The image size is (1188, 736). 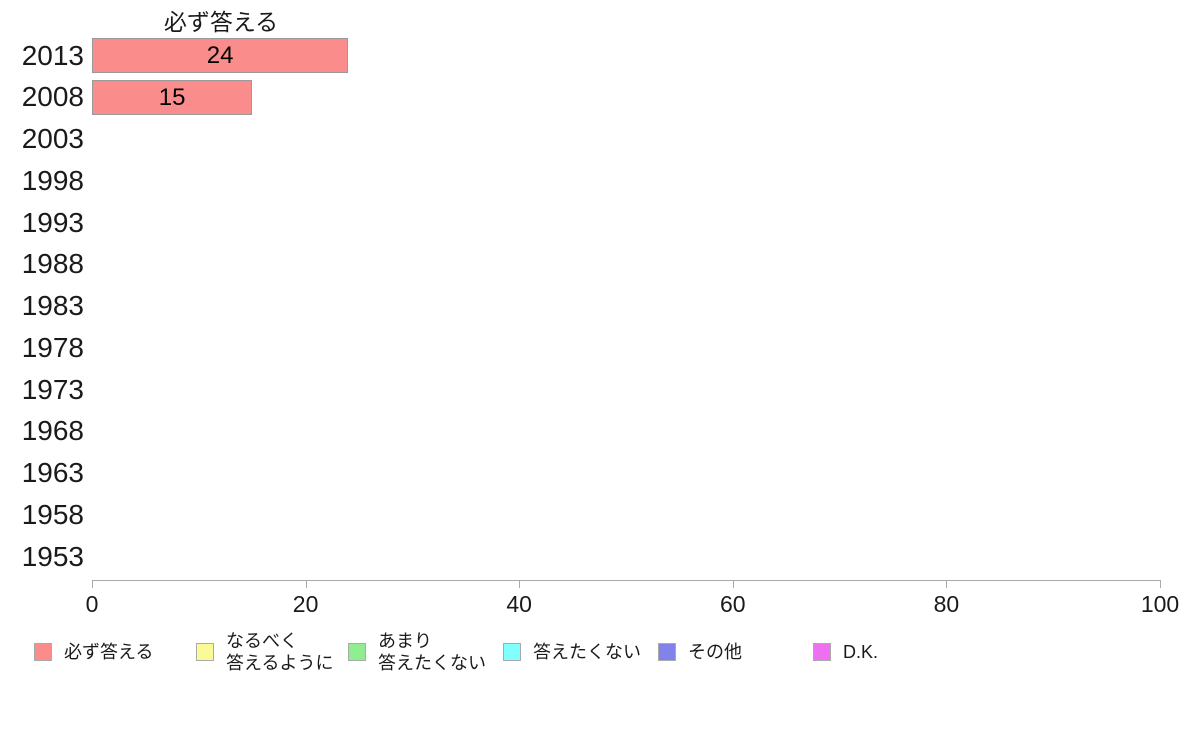 What do you see at coordinates (432, 652) in the screenshot?
I see `legend-label: あまり 答えたくない` at bounding box center [432, 652].